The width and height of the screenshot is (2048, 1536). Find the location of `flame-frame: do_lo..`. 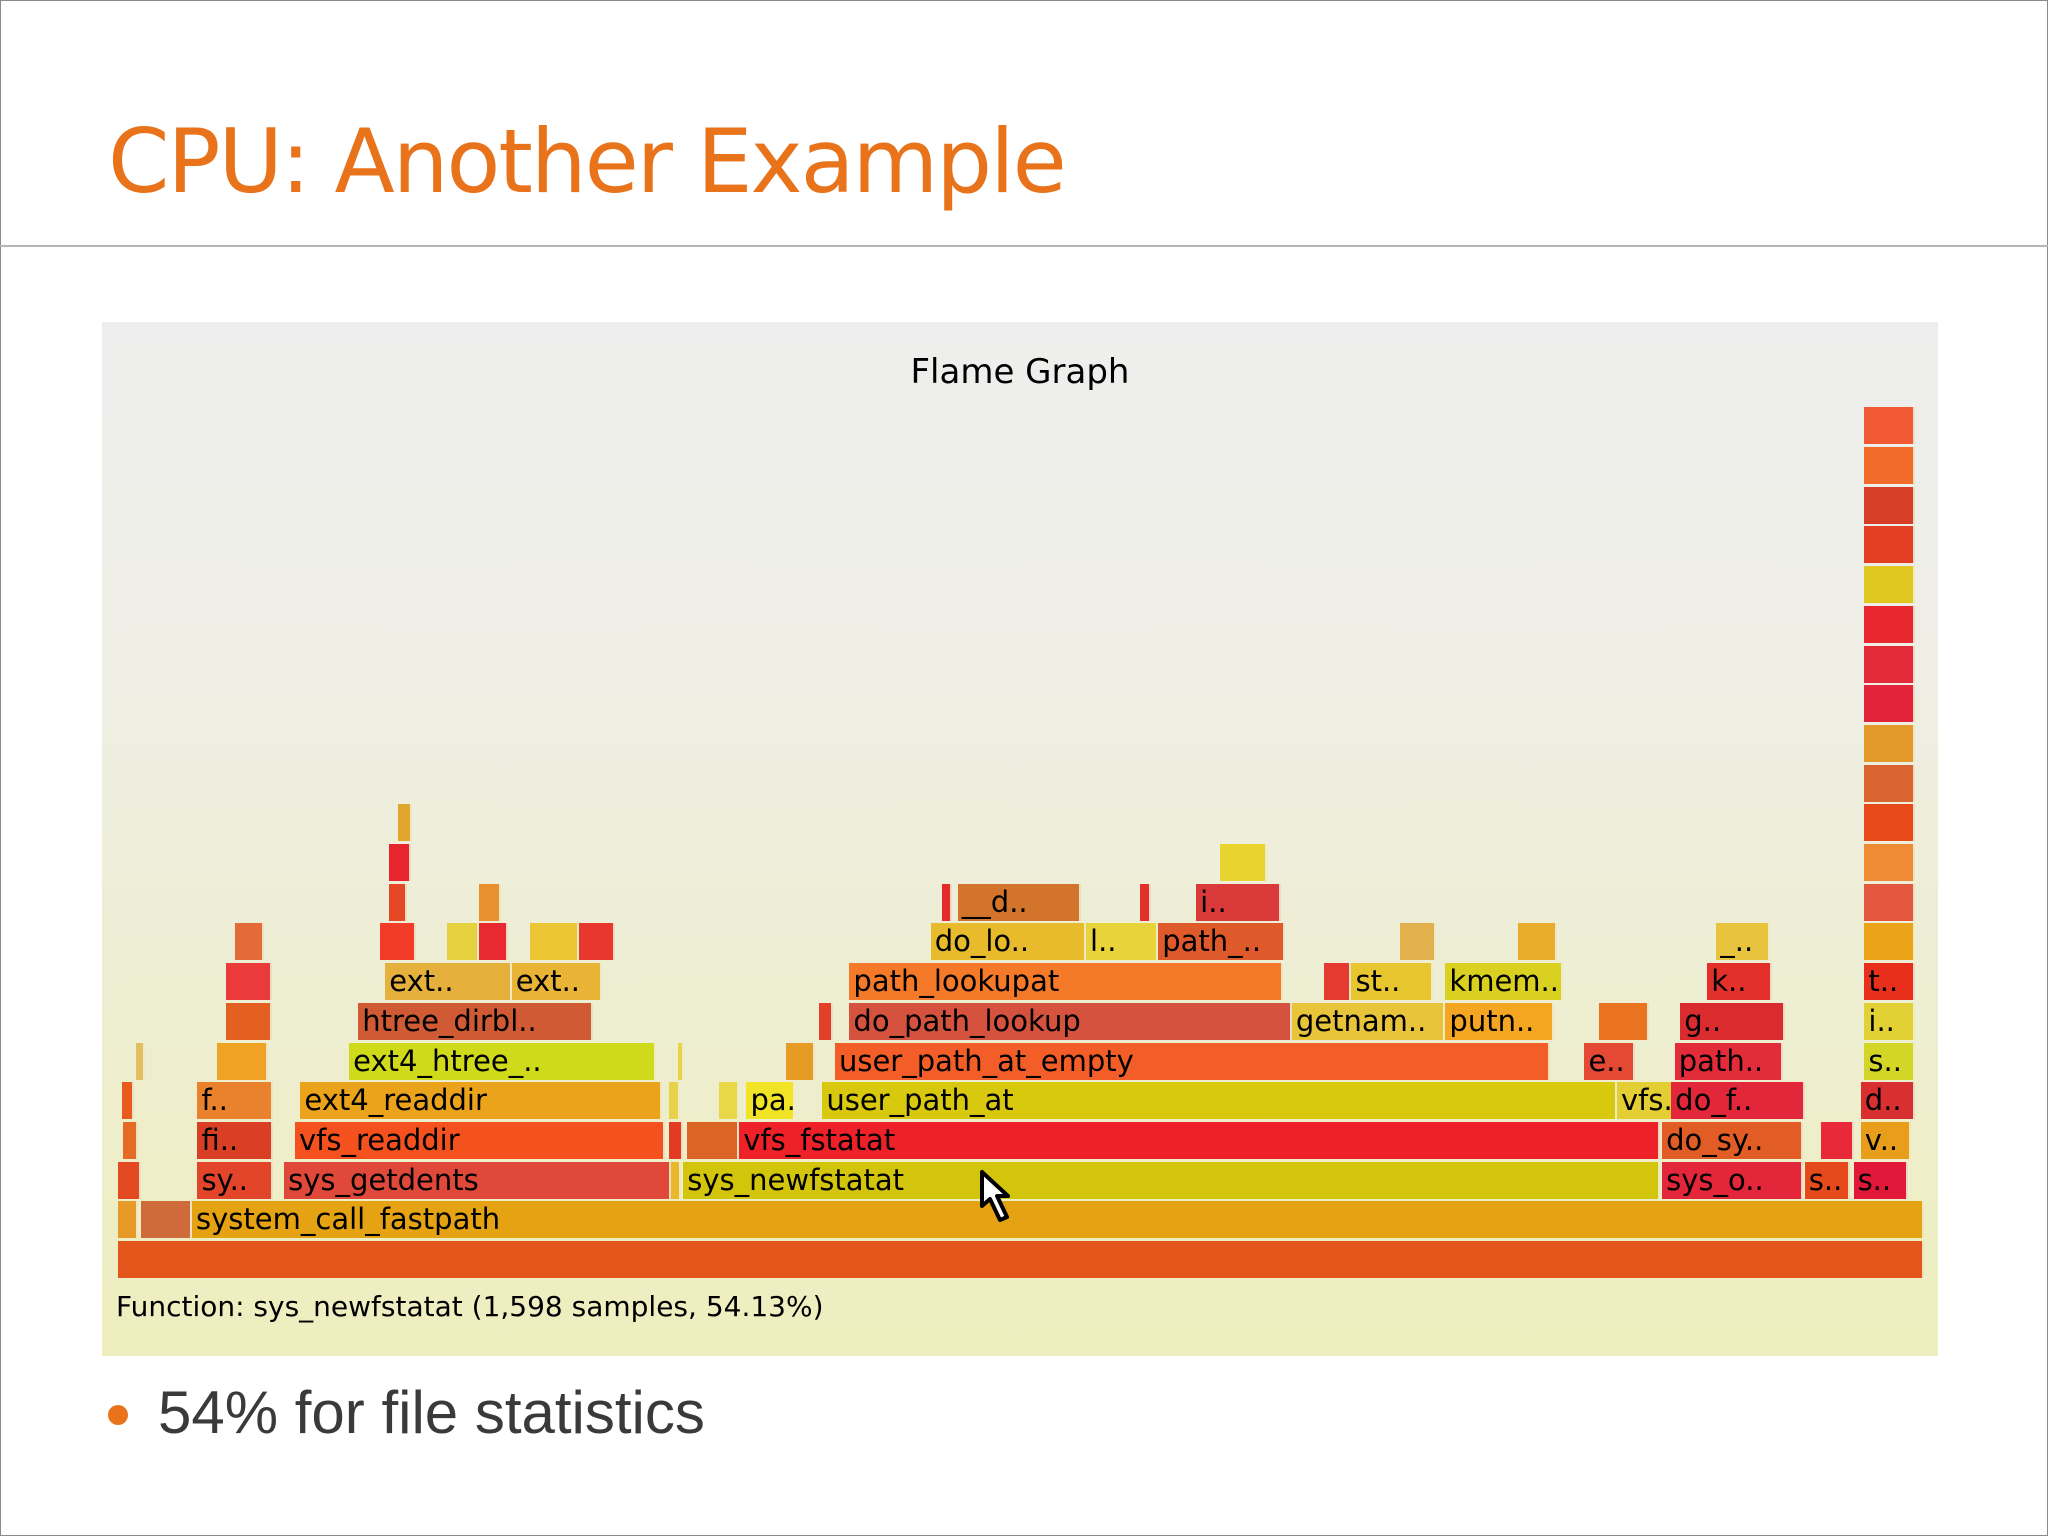

flame-frame: do_lo.. is located at coordinates (1008, 942).